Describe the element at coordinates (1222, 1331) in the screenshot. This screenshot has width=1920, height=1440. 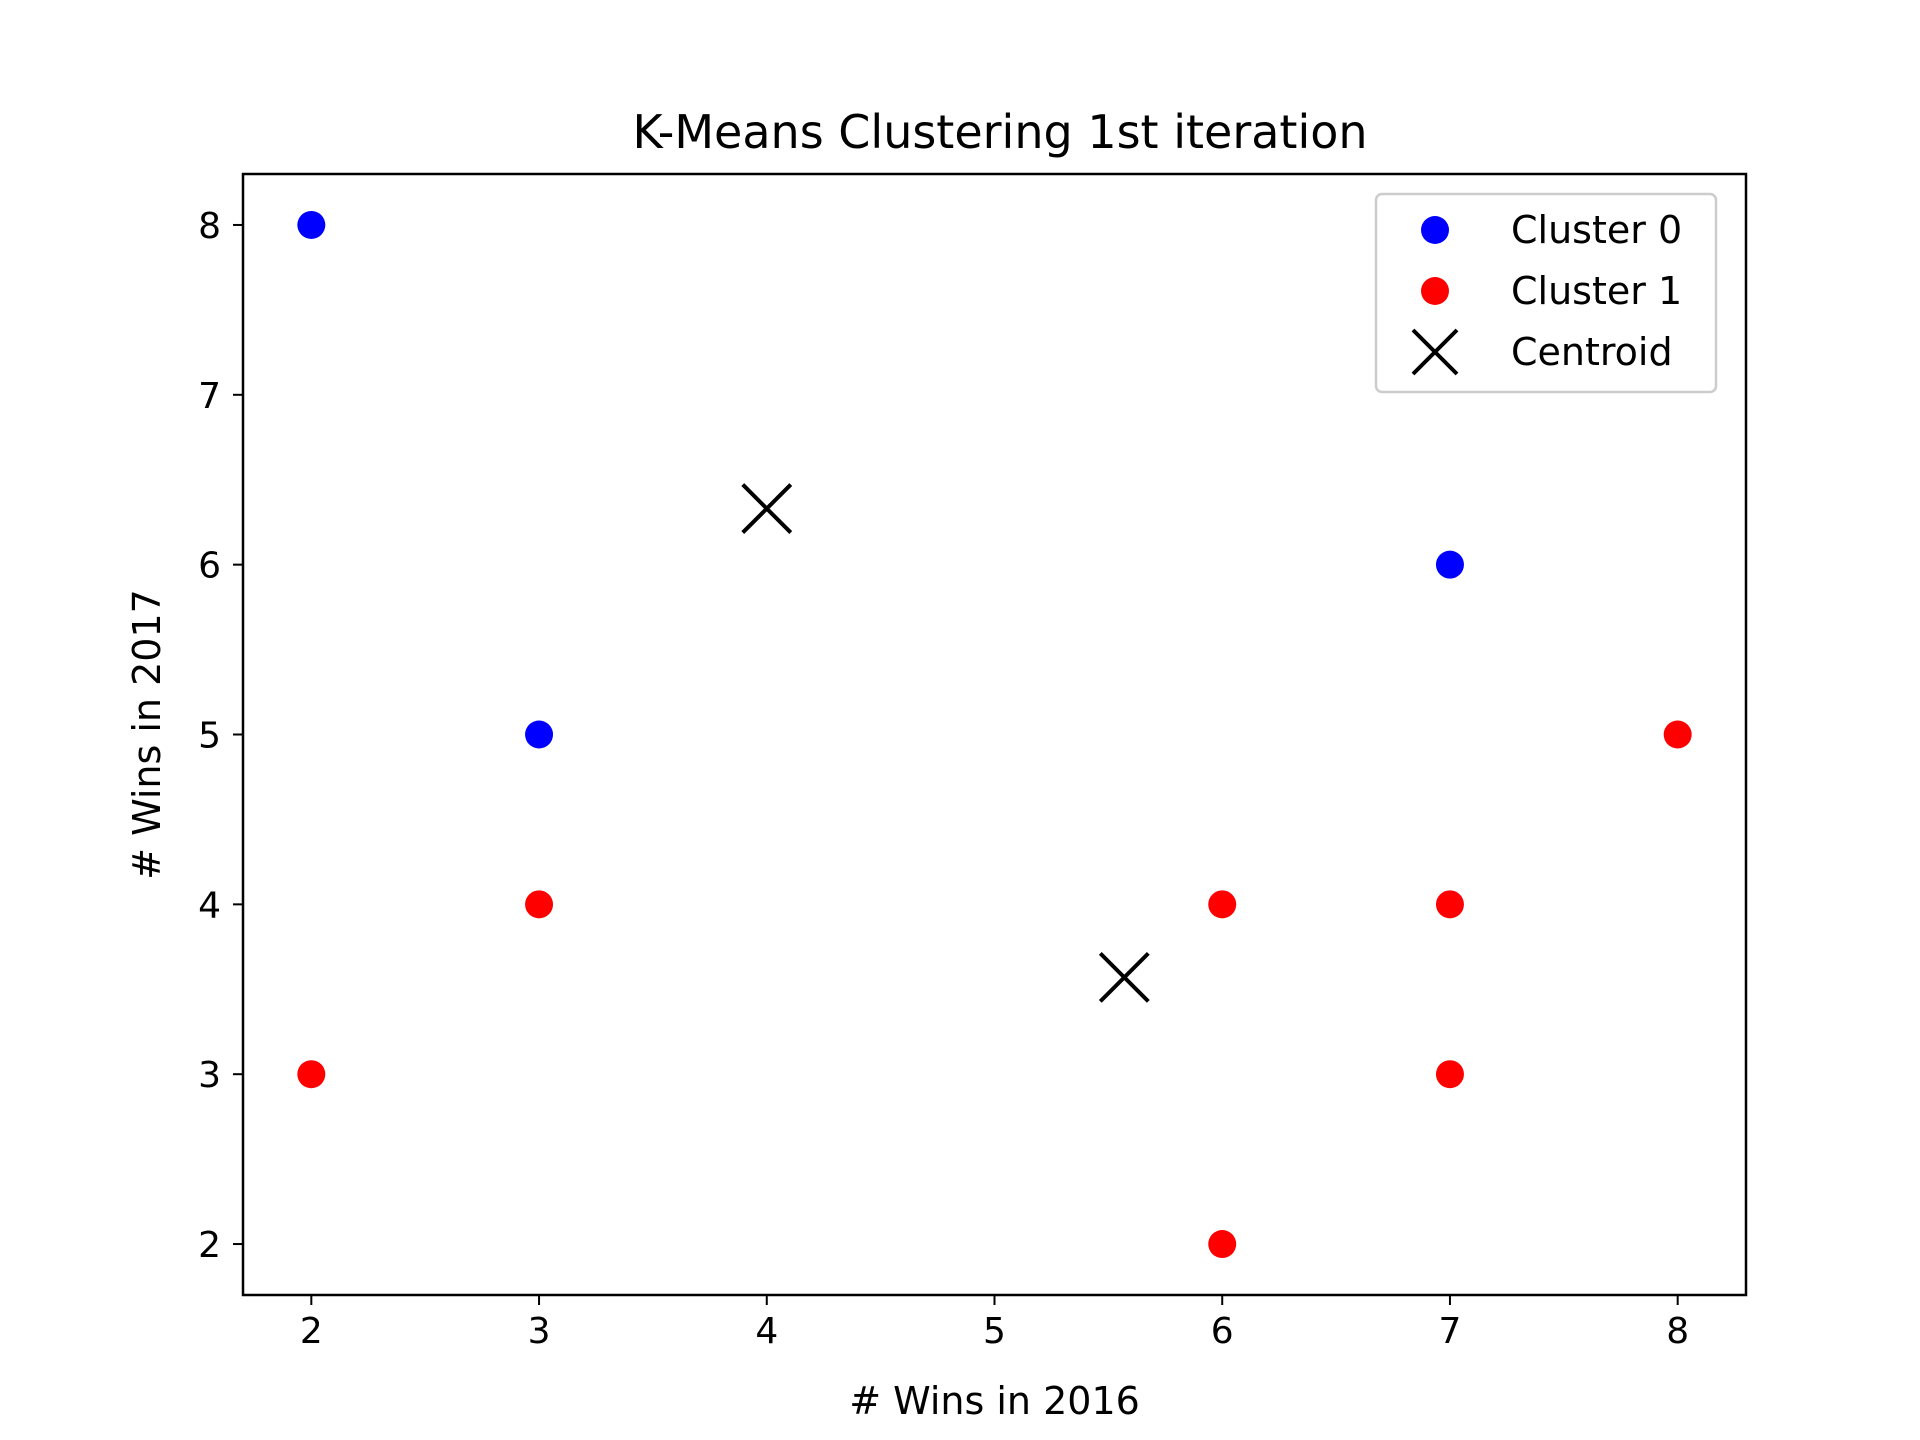
I see `x-tick-label: 6` at that location.